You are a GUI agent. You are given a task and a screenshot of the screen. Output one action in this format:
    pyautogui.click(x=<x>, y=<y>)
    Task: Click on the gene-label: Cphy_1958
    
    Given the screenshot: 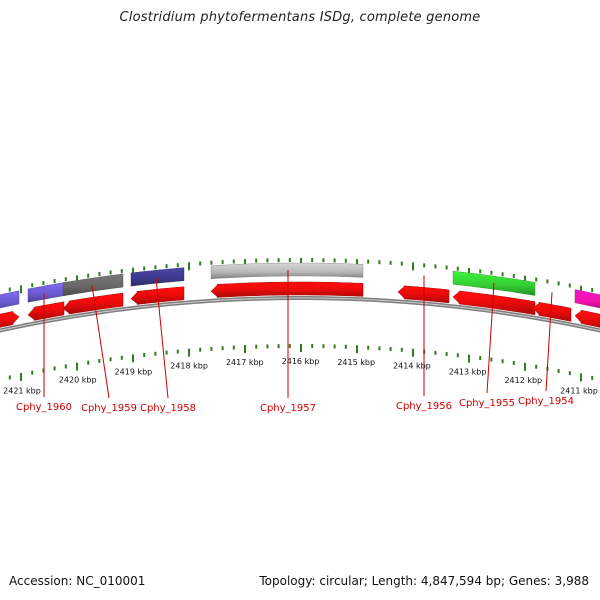 What is the action you would take?
    pyautogui.click(x=168, y=408)
    